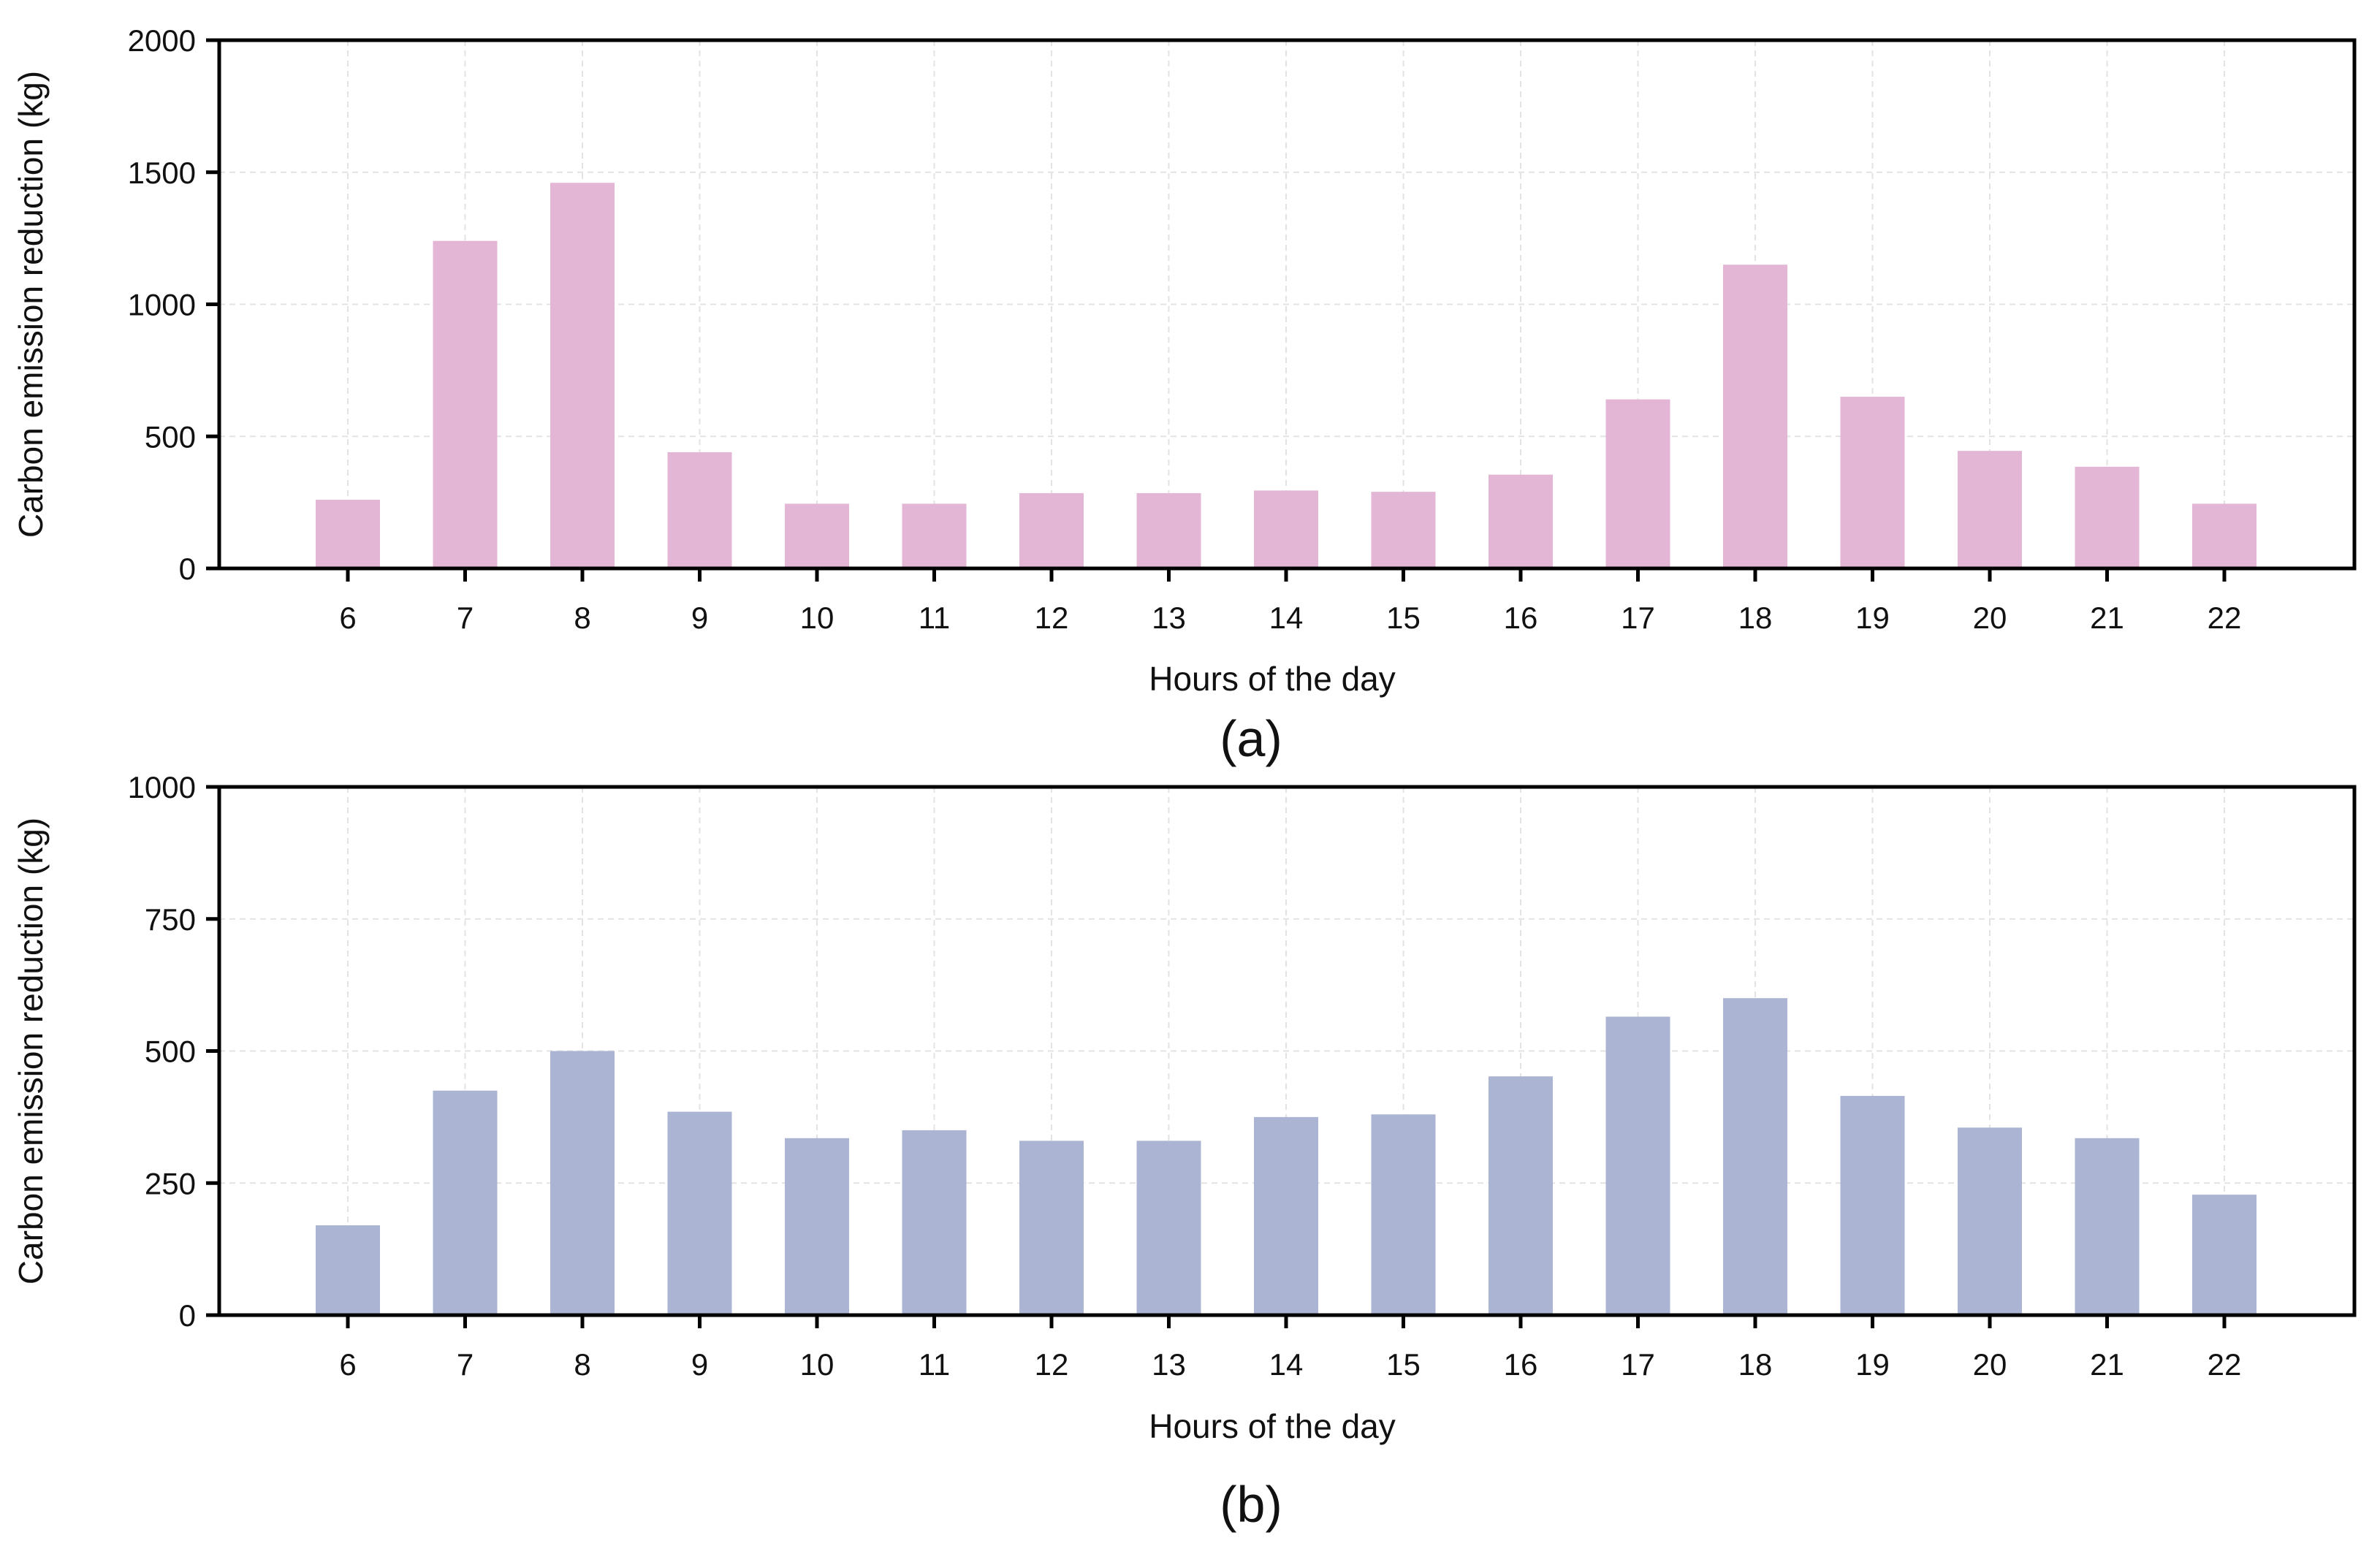  What do you see at coordinates (162, 40) in the screenshot?
I see `y-tick-label: 2000` at bounding box center [162, 40].